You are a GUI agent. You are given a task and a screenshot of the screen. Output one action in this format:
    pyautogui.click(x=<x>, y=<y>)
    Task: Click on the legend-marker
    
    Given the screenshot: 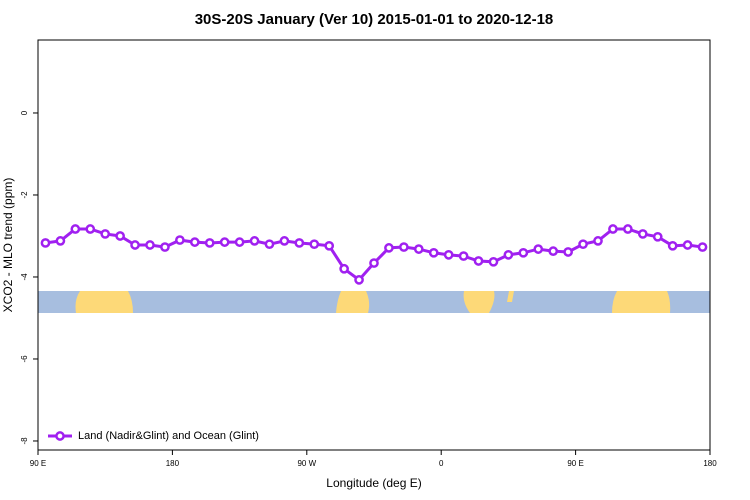 What is the action you would take?
    pyautogui.click(x=60, y=436)
    